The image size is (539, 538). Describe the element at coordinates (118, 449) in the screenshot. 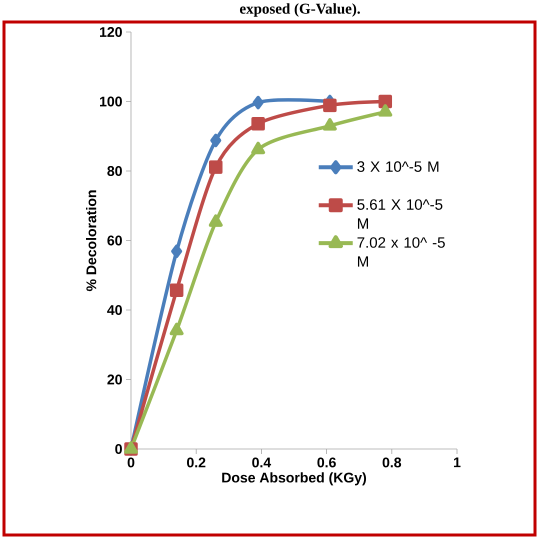

I see `y-tick-label: 0` at that location.